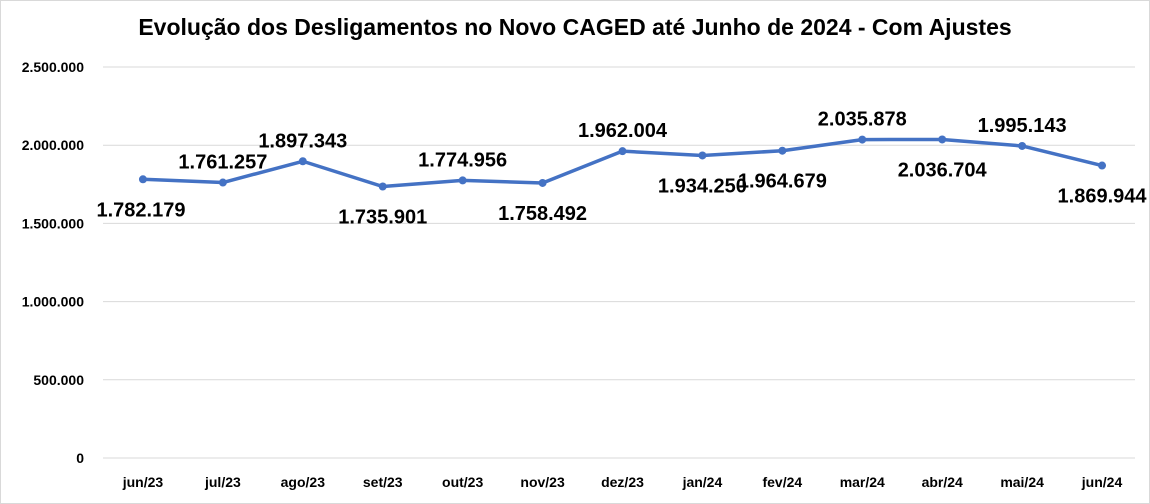 This screenshot has height=504, width=1150. Describe the element at coordinates (302, 141) in the screenshot. I see `data-label: 1.897.343` at that location.